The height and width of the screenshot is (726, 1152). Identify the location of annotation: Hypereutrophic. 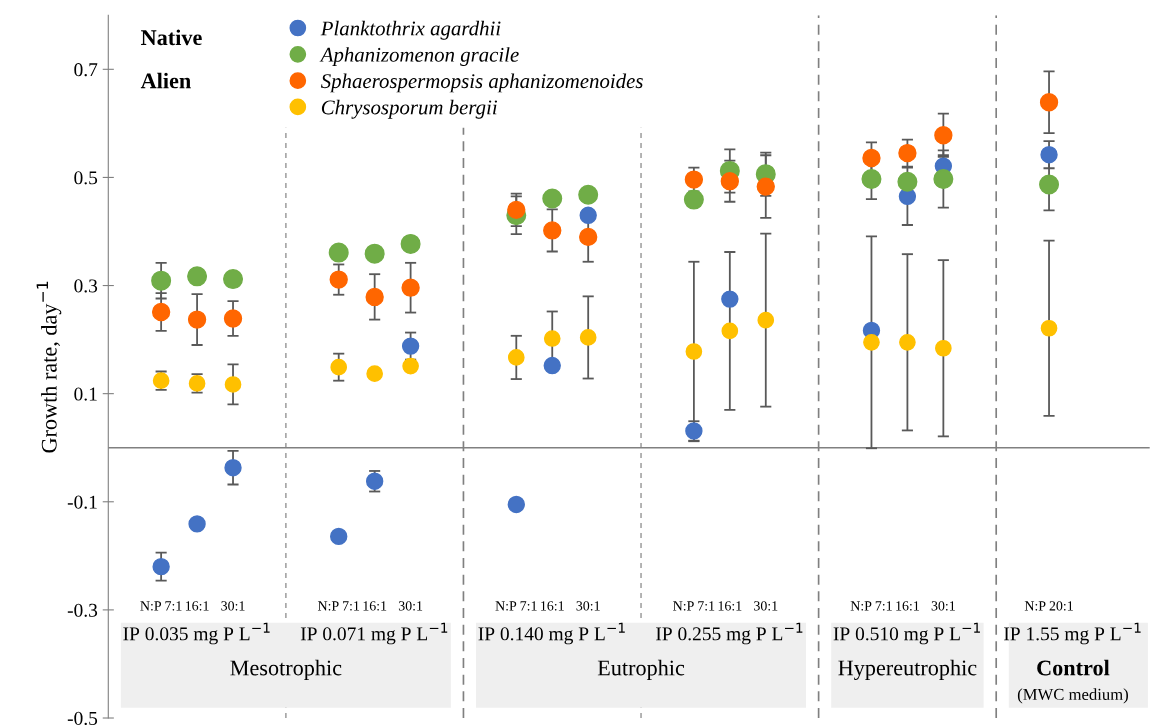
(907, 670).